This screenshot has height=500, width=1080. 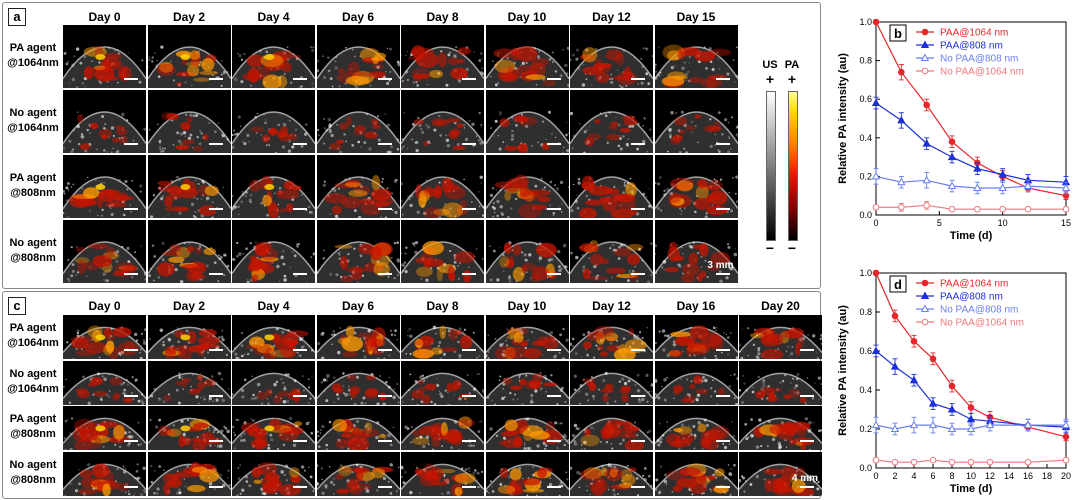 What do you see at coordinates (33, 251) in the screenshot?
I see `row-label: No agent @808nm` at bounding box center [33, 251].